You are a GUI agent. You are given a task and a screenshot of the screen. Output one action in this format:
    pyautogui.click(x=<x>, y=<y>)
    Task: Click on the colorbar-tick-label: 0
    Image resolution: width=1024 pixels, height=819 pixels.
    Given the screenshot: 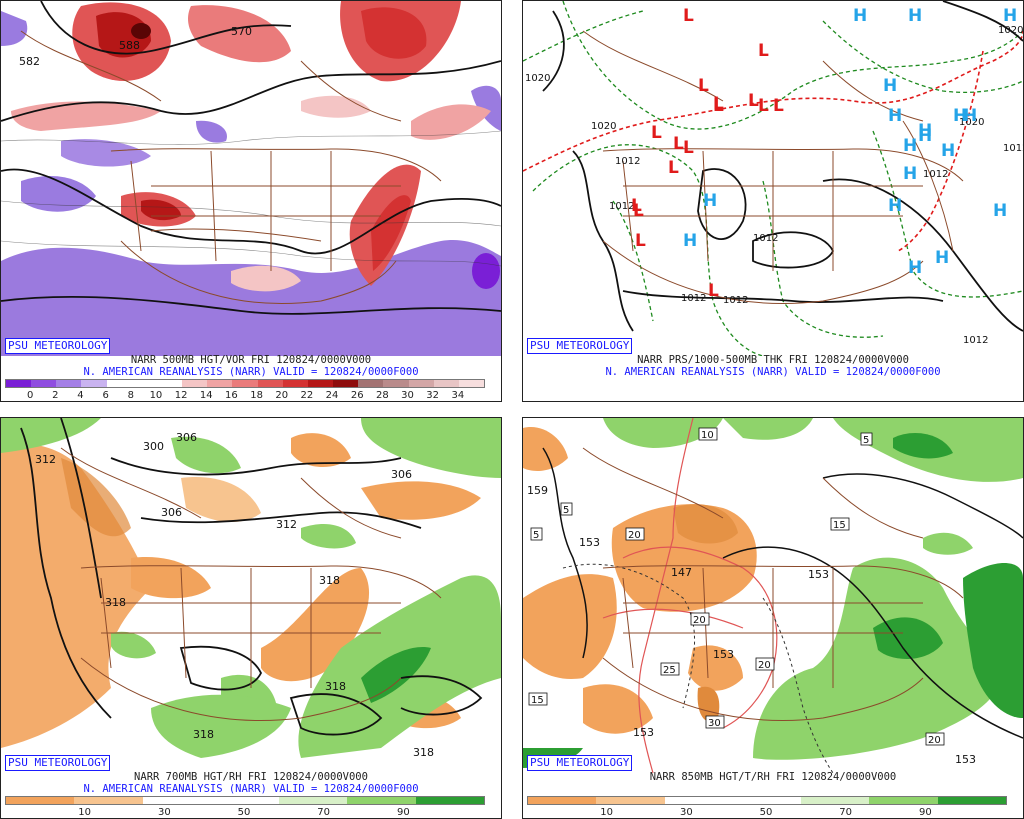 What is the action you would take?
    pyautogui.click(x=30, y=395)
    